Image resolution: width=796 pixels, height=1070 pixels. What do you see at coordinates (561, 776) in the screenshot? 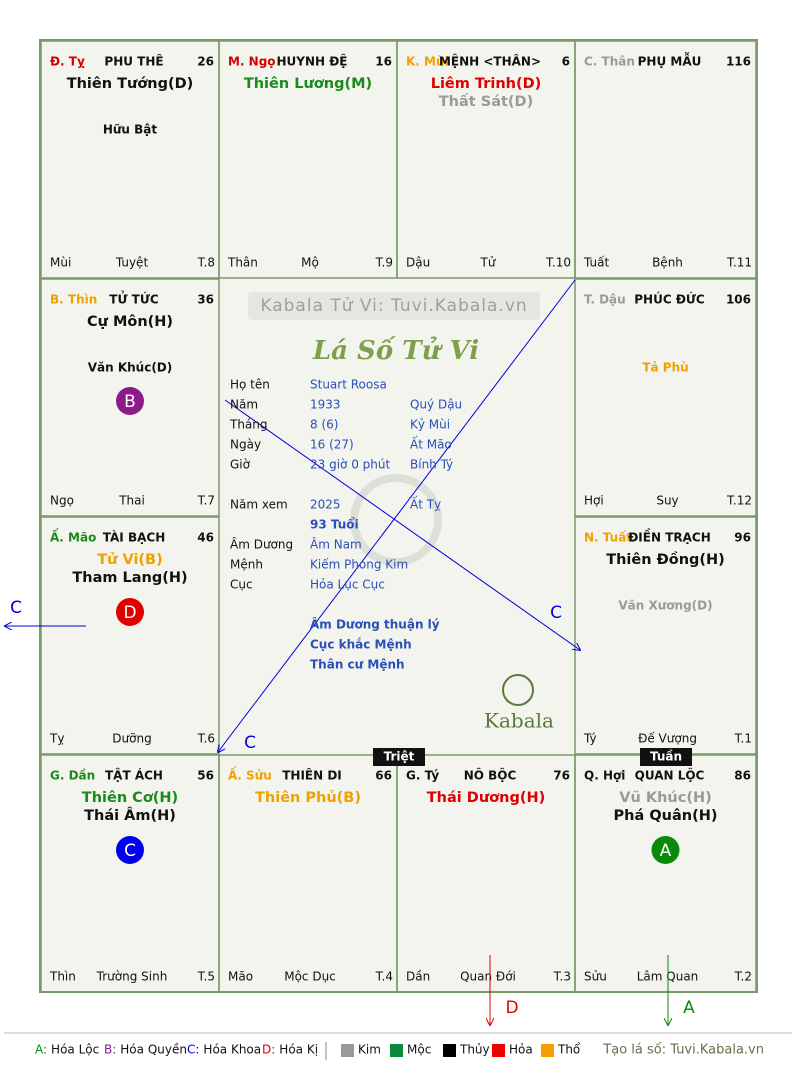
I see `palace-number: 76` at bounding box center [561, 776].